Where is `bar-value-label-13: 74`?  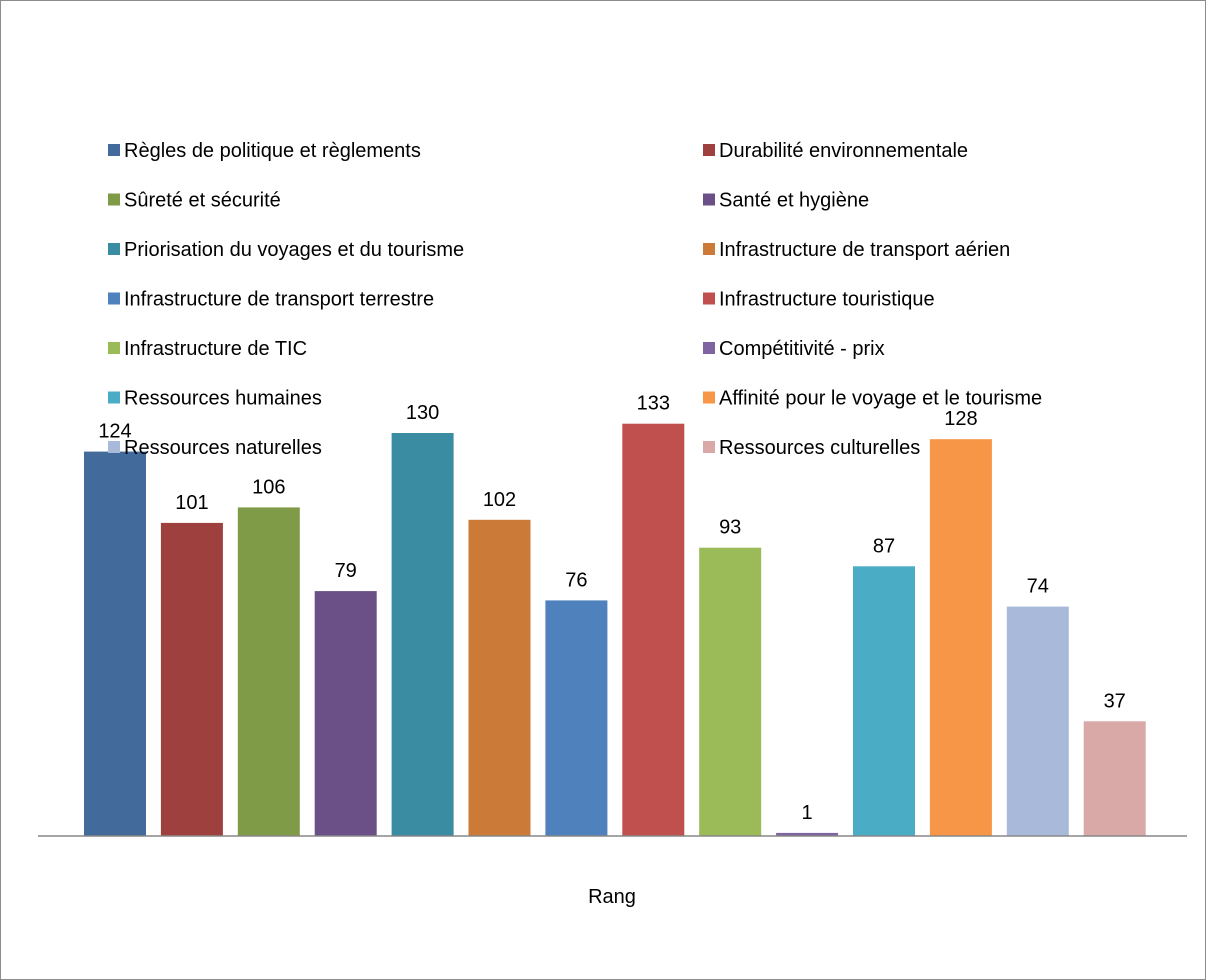
bar-value-label-13: 74 is located at coordinates (1038, 587).